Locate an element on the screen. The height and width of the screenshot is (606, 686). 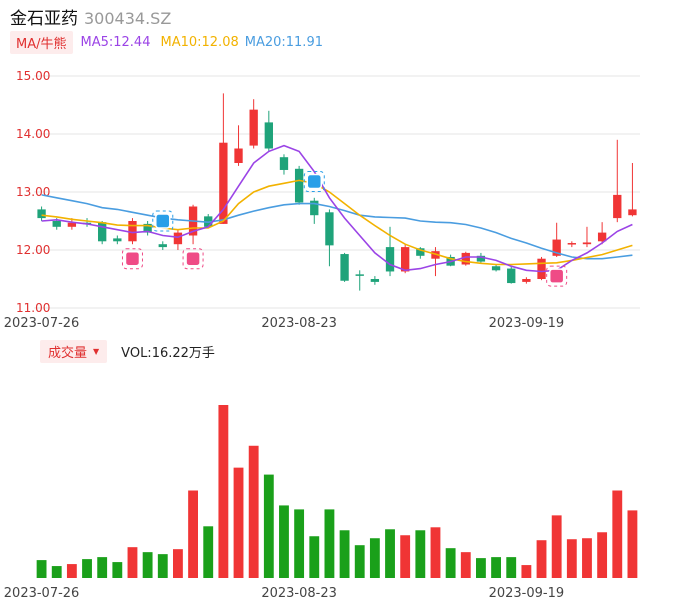
volume-indicator-selector: 成交量 ▼ is located at coordinates (74, 351).